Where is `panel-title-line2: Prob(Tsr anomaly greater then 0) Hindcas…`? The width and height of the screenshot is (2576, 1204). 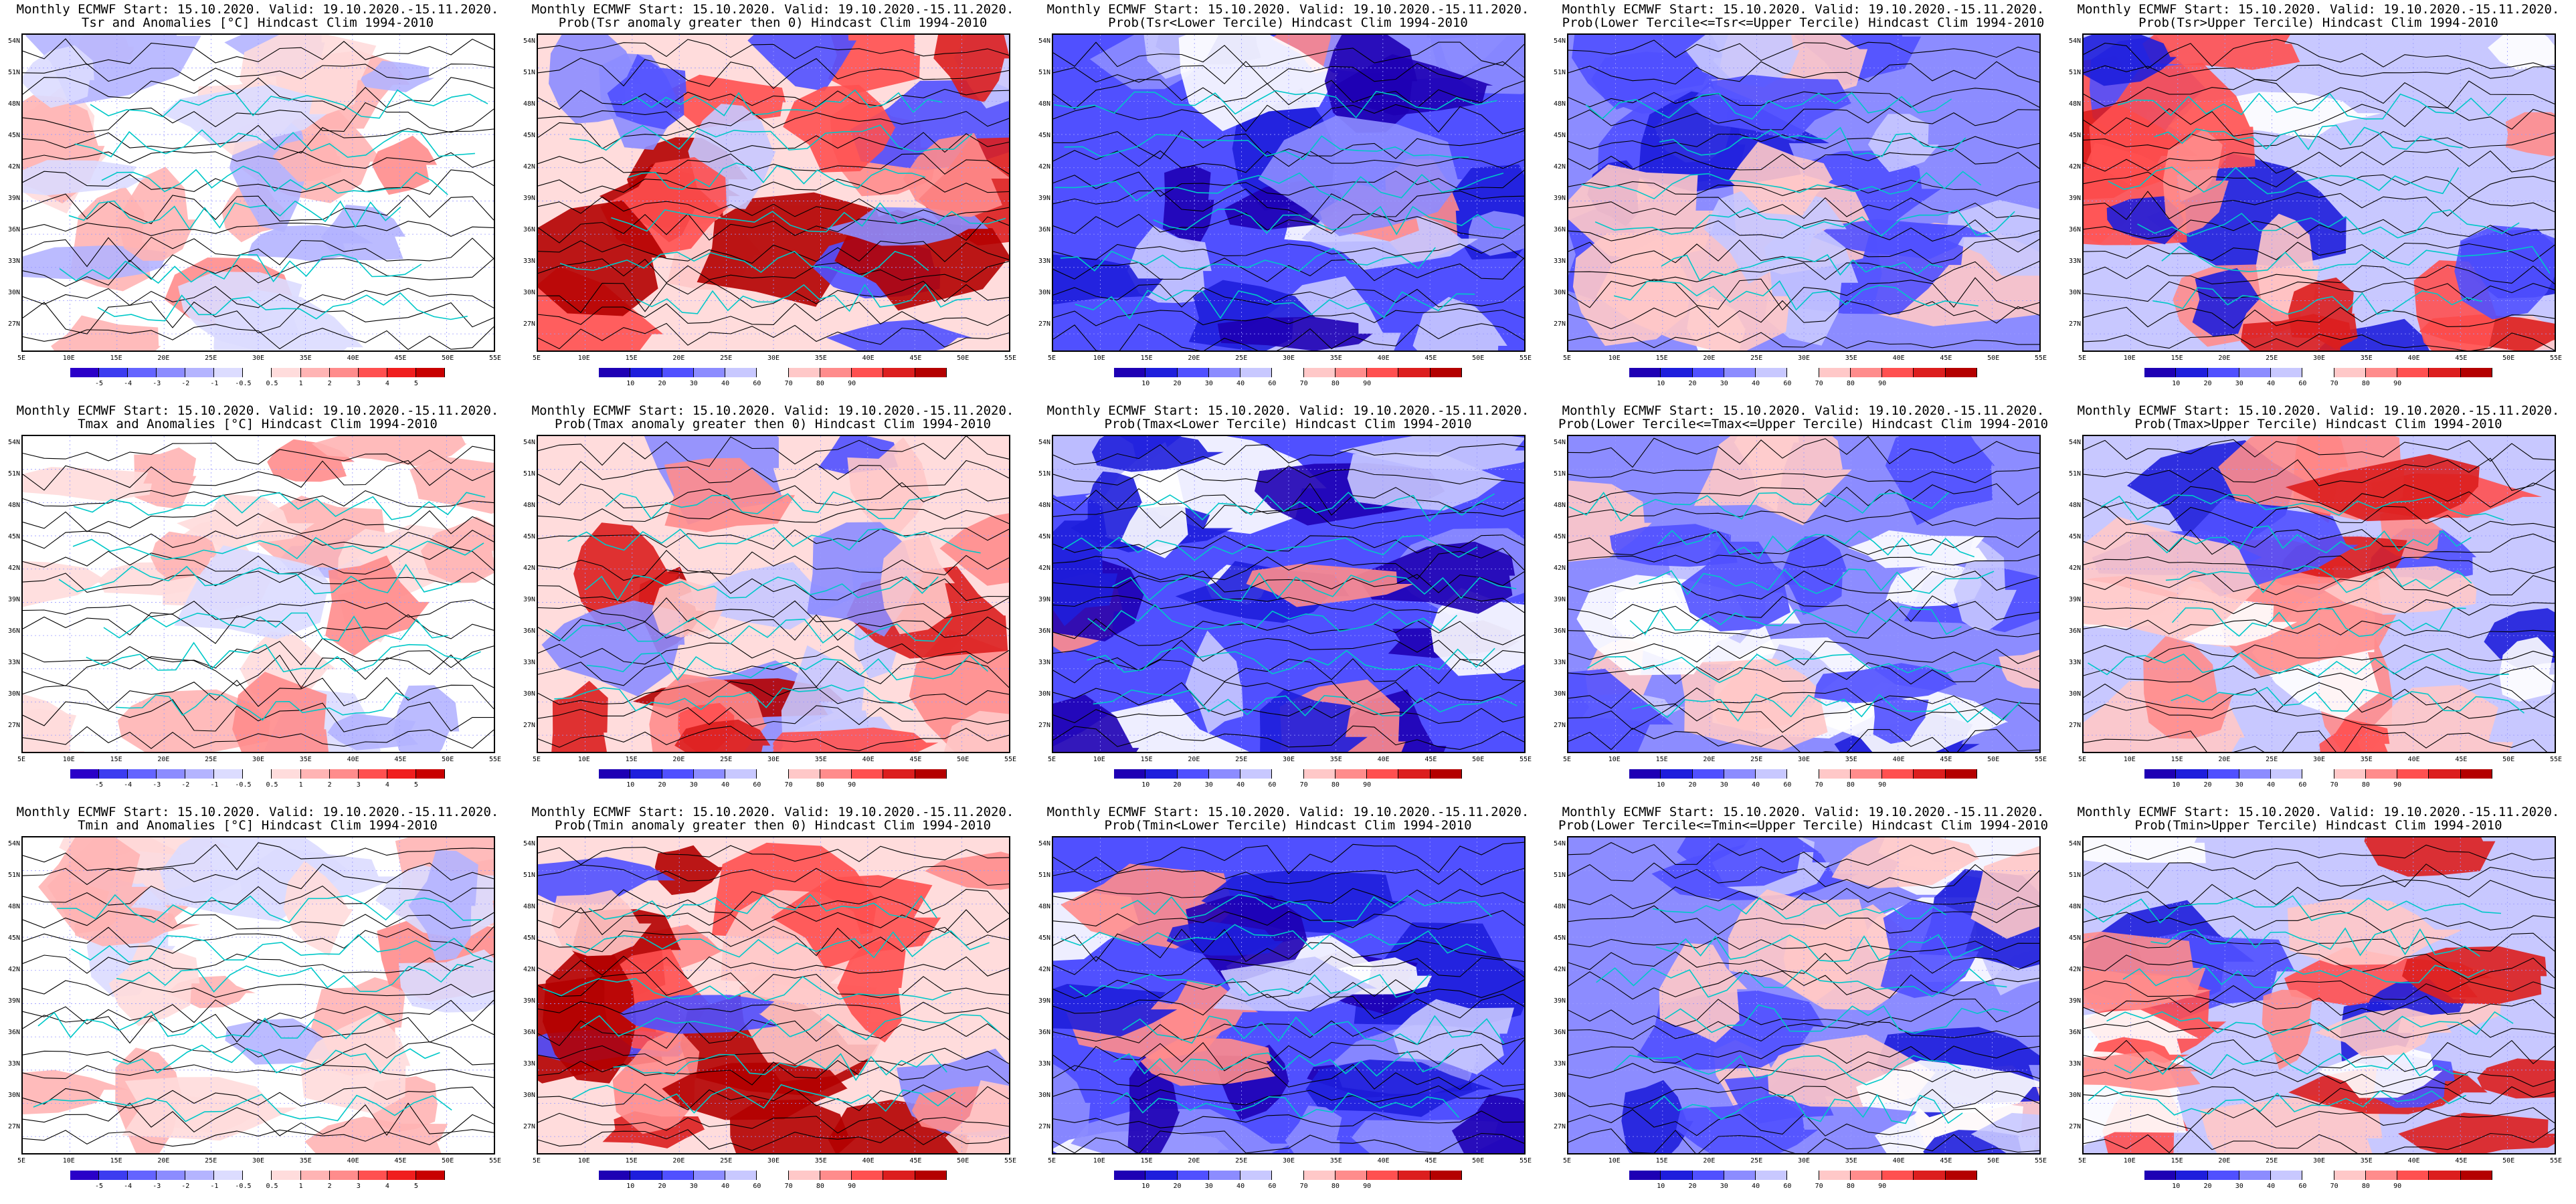
panel-title-line2: Prob(Tsr anomaly greater then 0) Hindcas… is located at coordinates (773, 22).